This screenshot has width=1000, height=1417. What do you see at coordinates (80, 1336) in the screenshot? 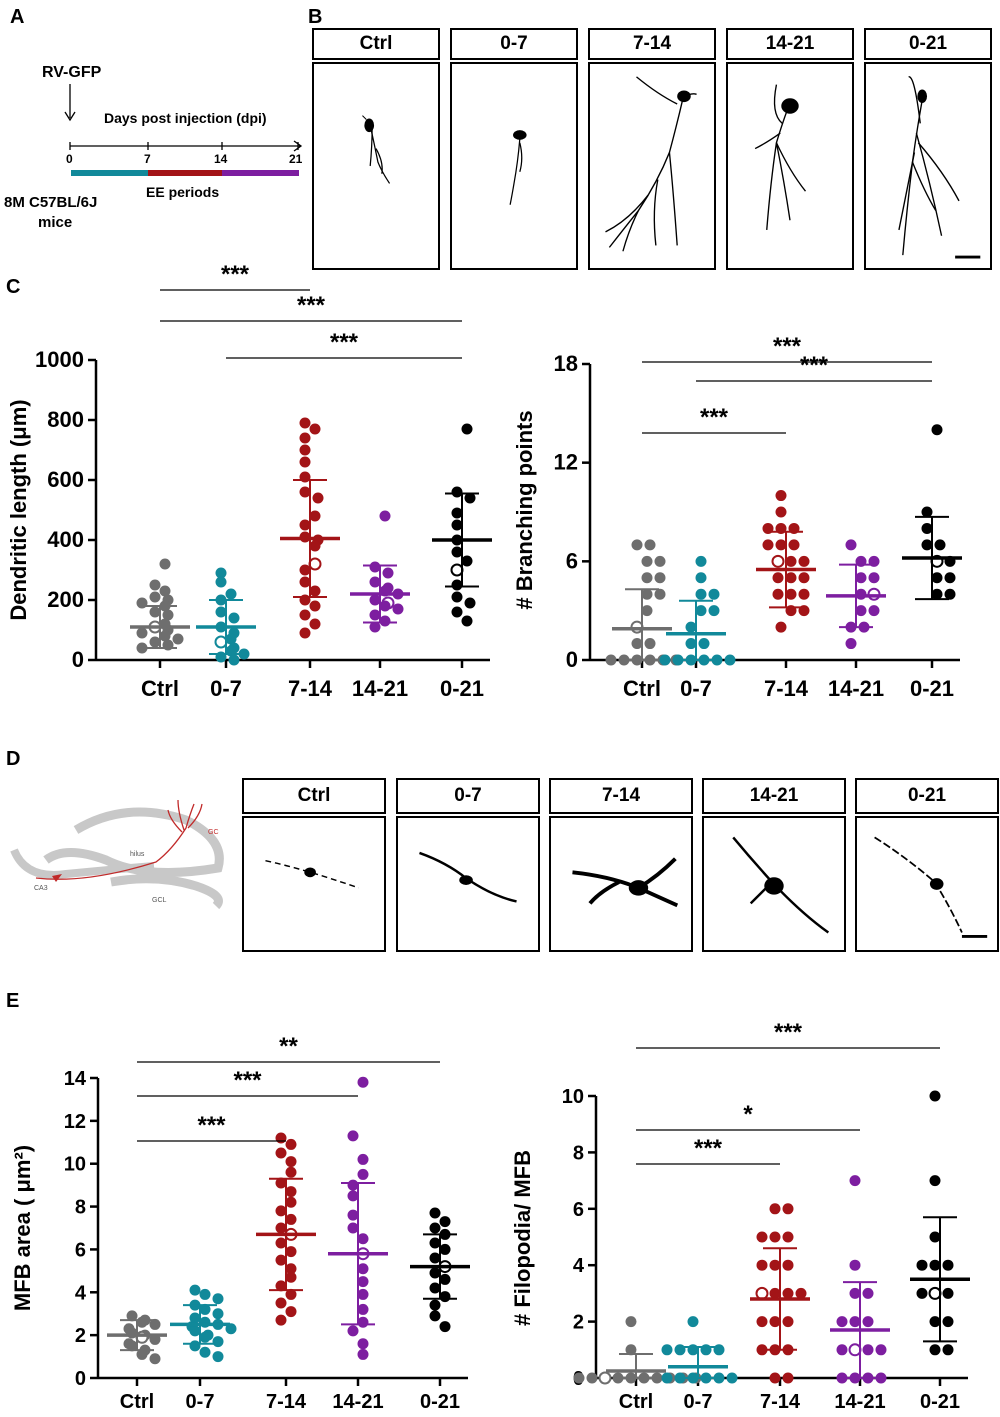
I see `mfb-y-tick-label: 2` at bounding box center [80, 1336].